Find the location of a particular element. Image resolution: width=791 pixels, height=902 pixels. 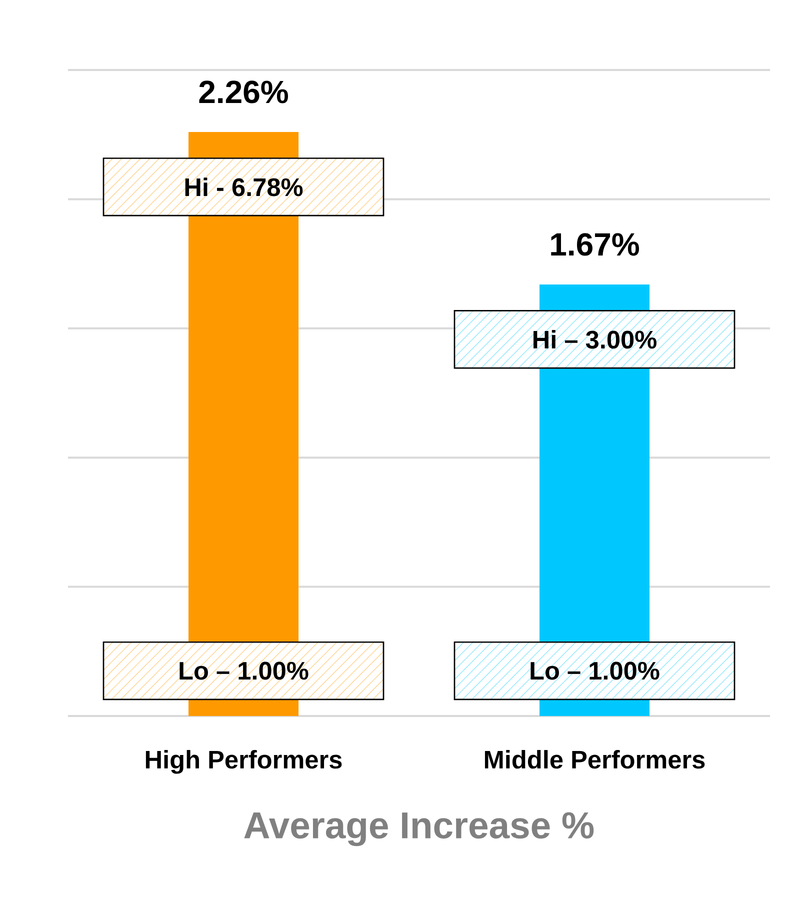

x-axis-title: Average Increase % is located at coordinates (419, 829).